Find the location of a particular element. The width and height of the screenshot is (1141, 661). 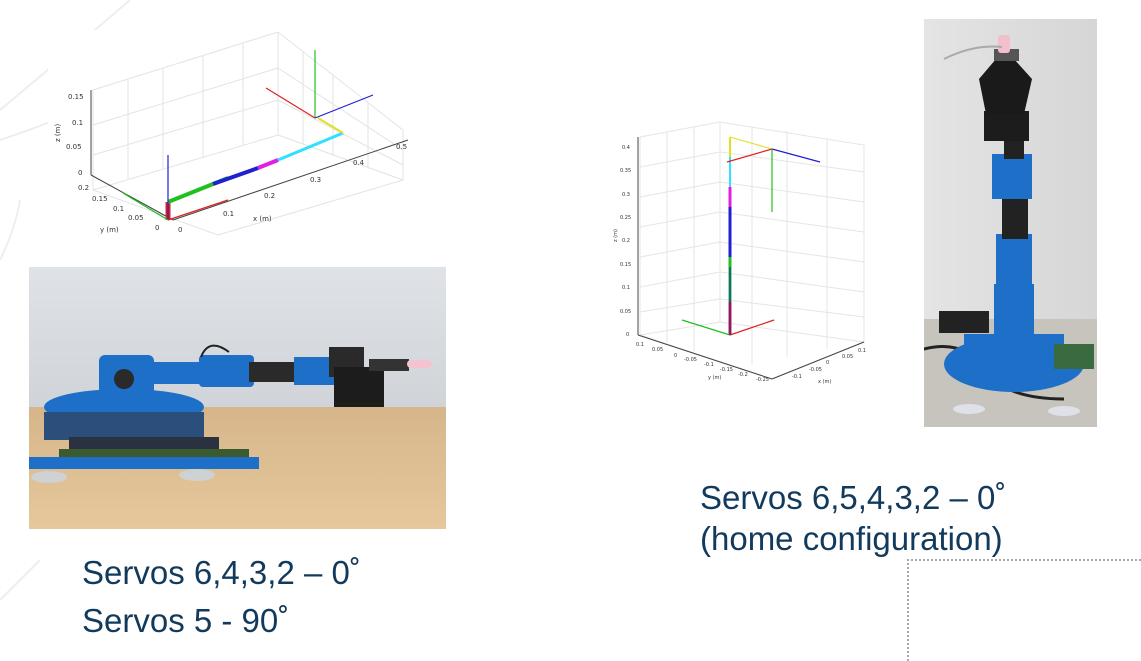

z-tick: 0.4 is located at coordinates (626, 148).